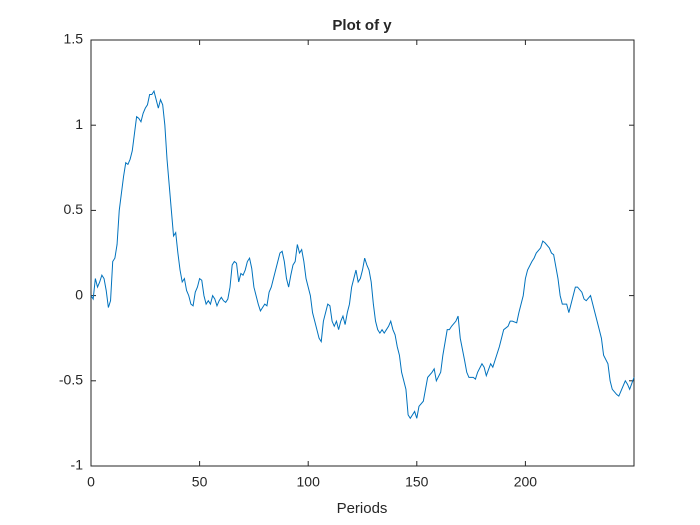  I want to click on y-tick-label: 1, so click(79, 124).